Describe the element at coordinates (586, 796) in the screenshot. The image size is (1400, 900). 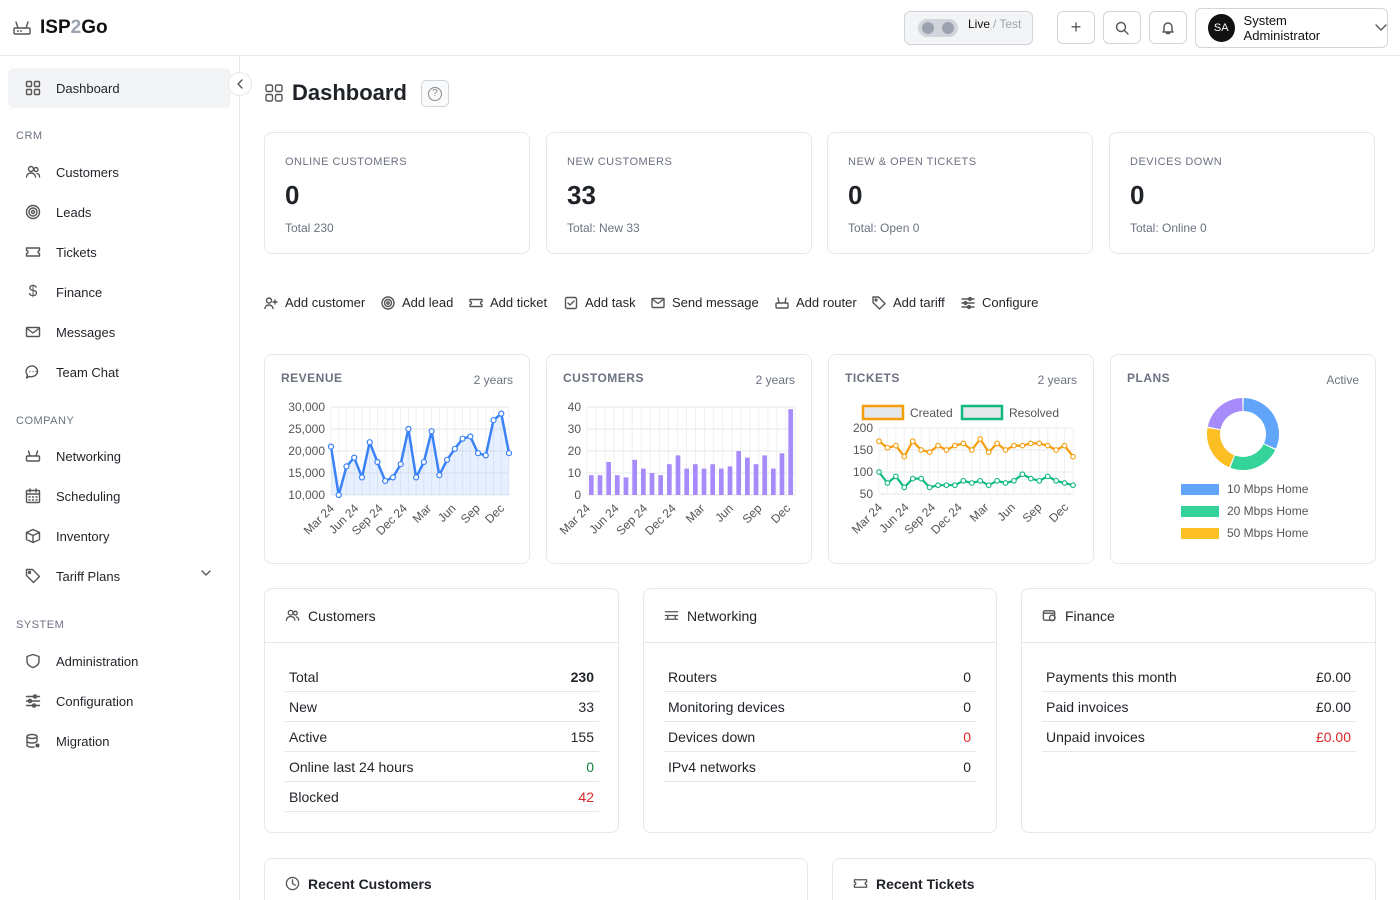
I see `row-value: 42` at that location.